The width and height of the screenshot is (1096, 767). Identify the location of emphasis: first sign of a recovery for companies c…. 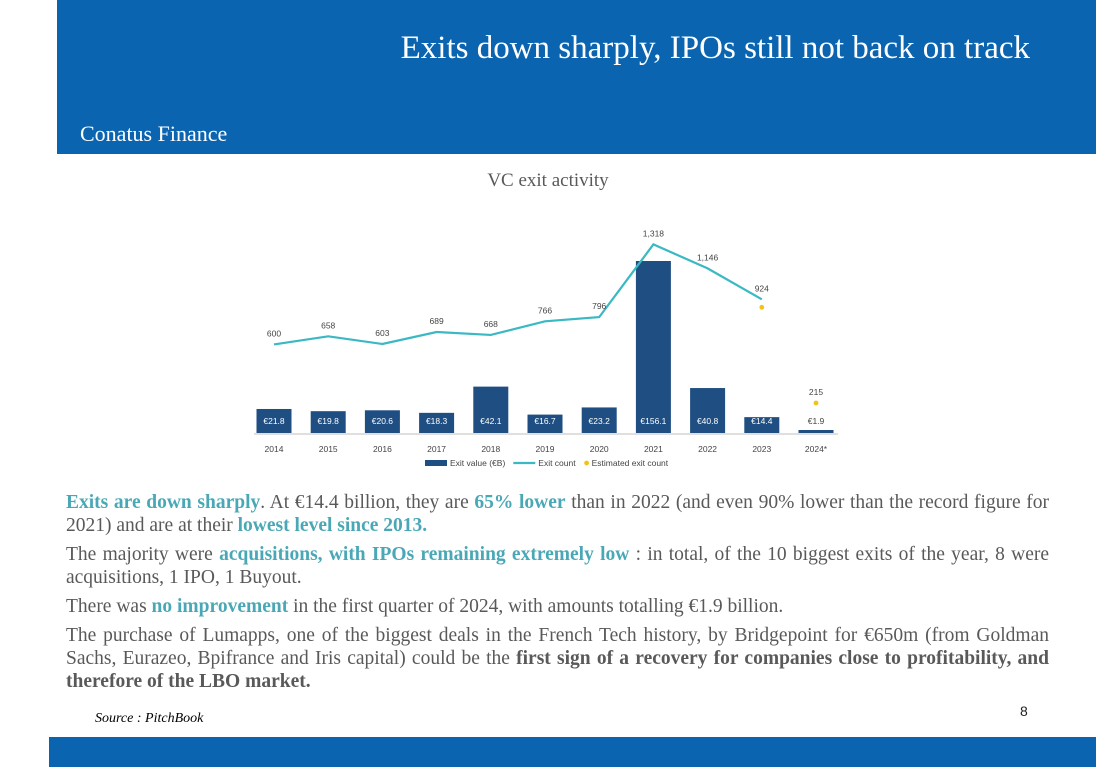
(557, 670).